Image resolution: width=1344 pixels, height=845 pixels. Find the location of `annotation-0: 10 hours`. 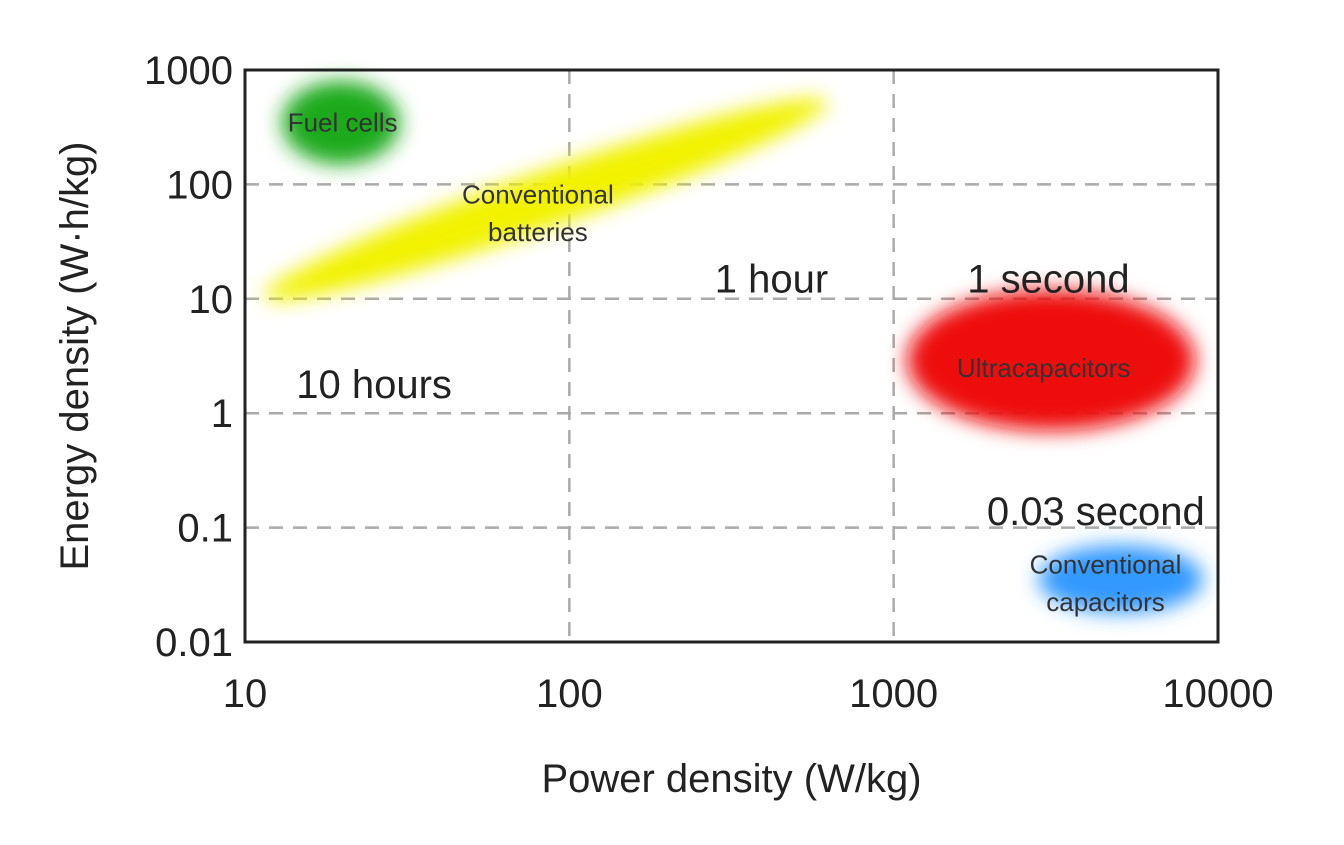

annotation-0: 10 hours is located at coordinates (374, 385).